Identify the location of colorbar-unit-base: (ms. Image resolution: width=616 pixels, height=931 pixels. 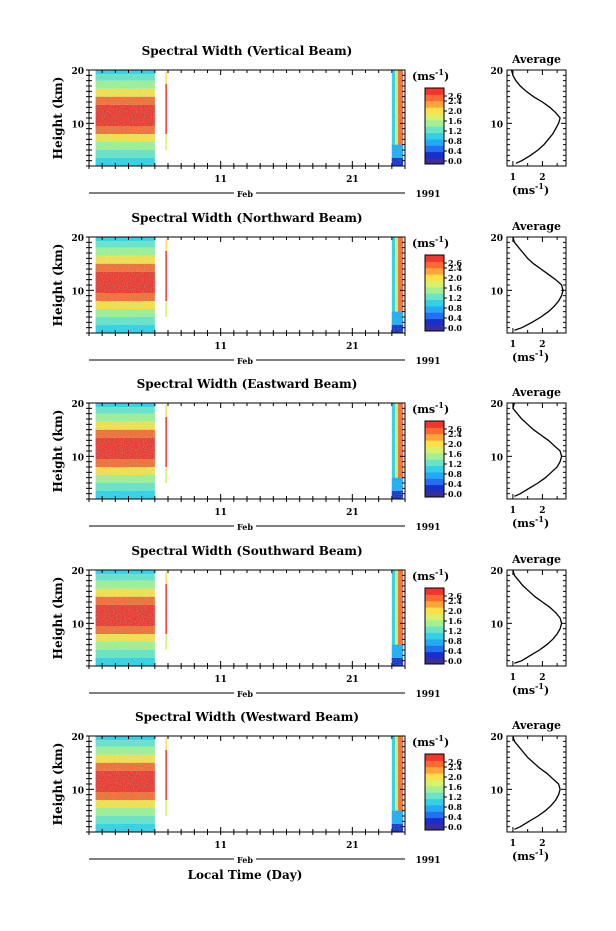
(423, 742).